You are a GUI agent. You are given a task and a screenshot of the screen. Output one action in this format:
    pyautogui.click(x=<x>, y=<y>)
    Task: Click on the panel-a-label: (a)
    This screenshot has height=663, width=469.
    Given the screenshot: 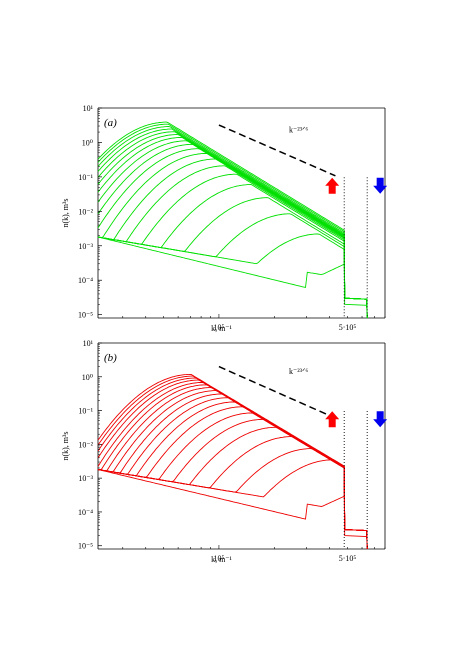 What is the action you would take?
    pyautogui.click(x=110, y=123)
    